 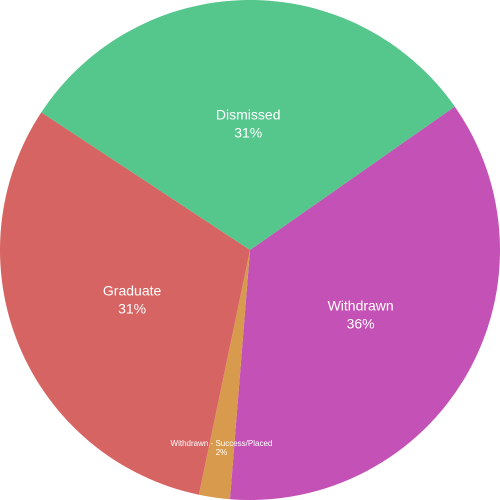 What do you see at coordinates (224, 375) in the screenshot?
I see `pie-slice-withdrawn-success-placed` at bounding box center [224, 375].